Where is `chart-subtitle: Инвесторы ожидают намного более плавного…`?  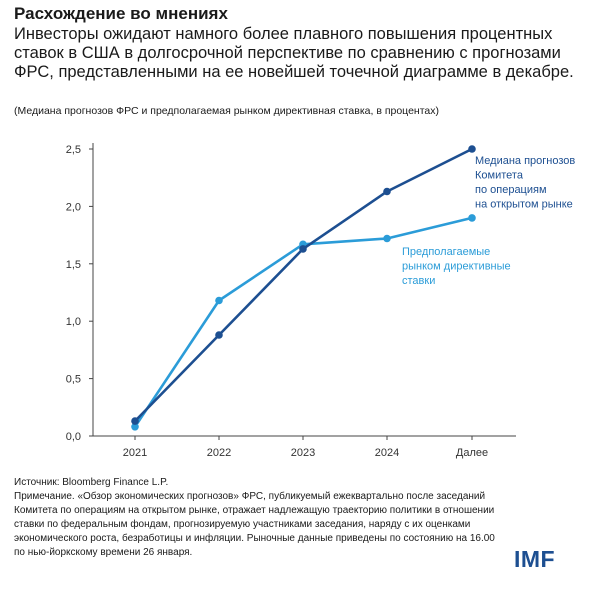
chart-subtitle: Инвесторы ожидают намного более плавного… is located at coordinates (294, 53).